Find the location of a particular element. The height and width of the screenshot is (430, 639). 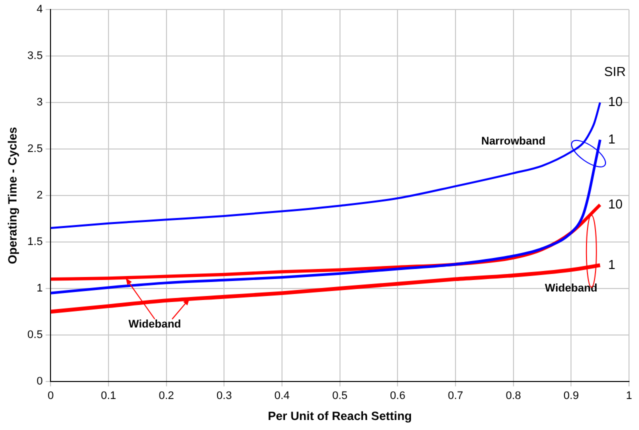

y-tick-label: 4 is located at coordinates (39, 10).